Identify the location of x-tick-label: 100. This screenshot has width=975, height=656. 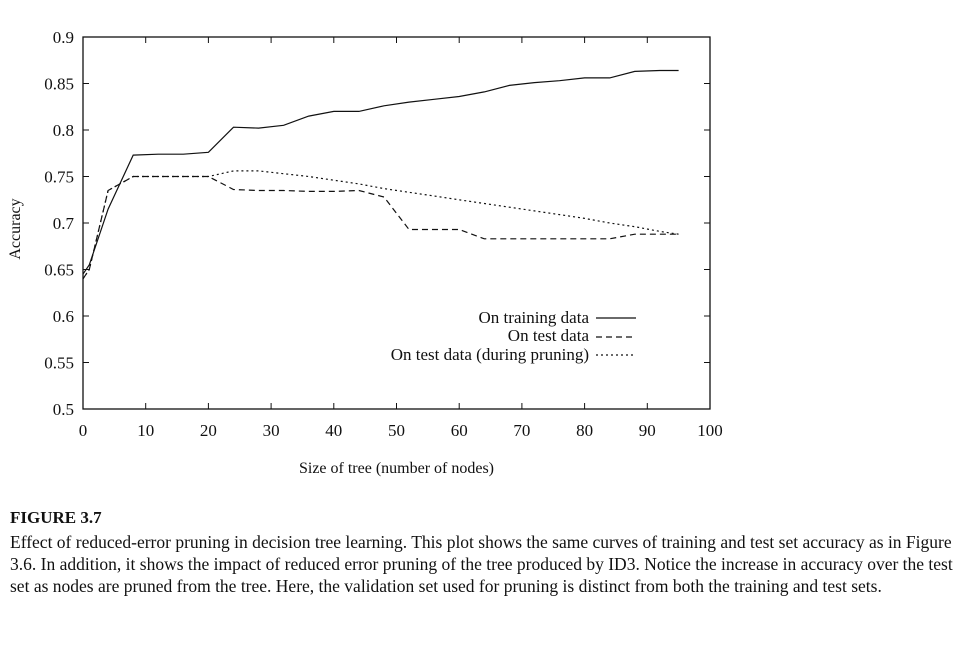
(710, 430).